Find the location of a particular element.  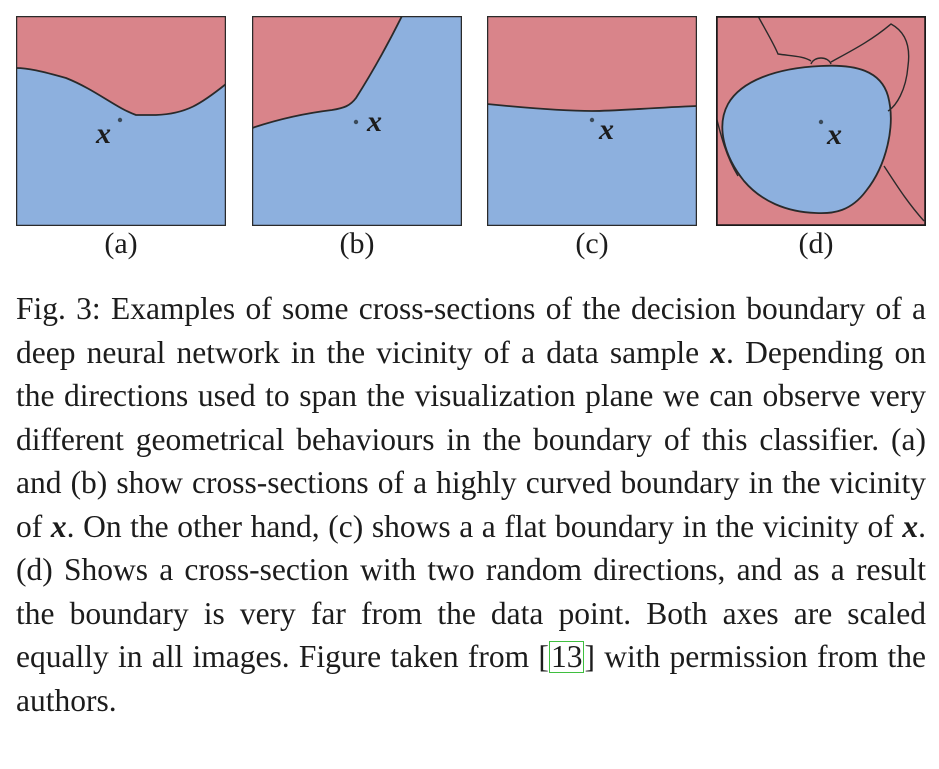

panel-d-data-point is located at coordinates (821, 122).